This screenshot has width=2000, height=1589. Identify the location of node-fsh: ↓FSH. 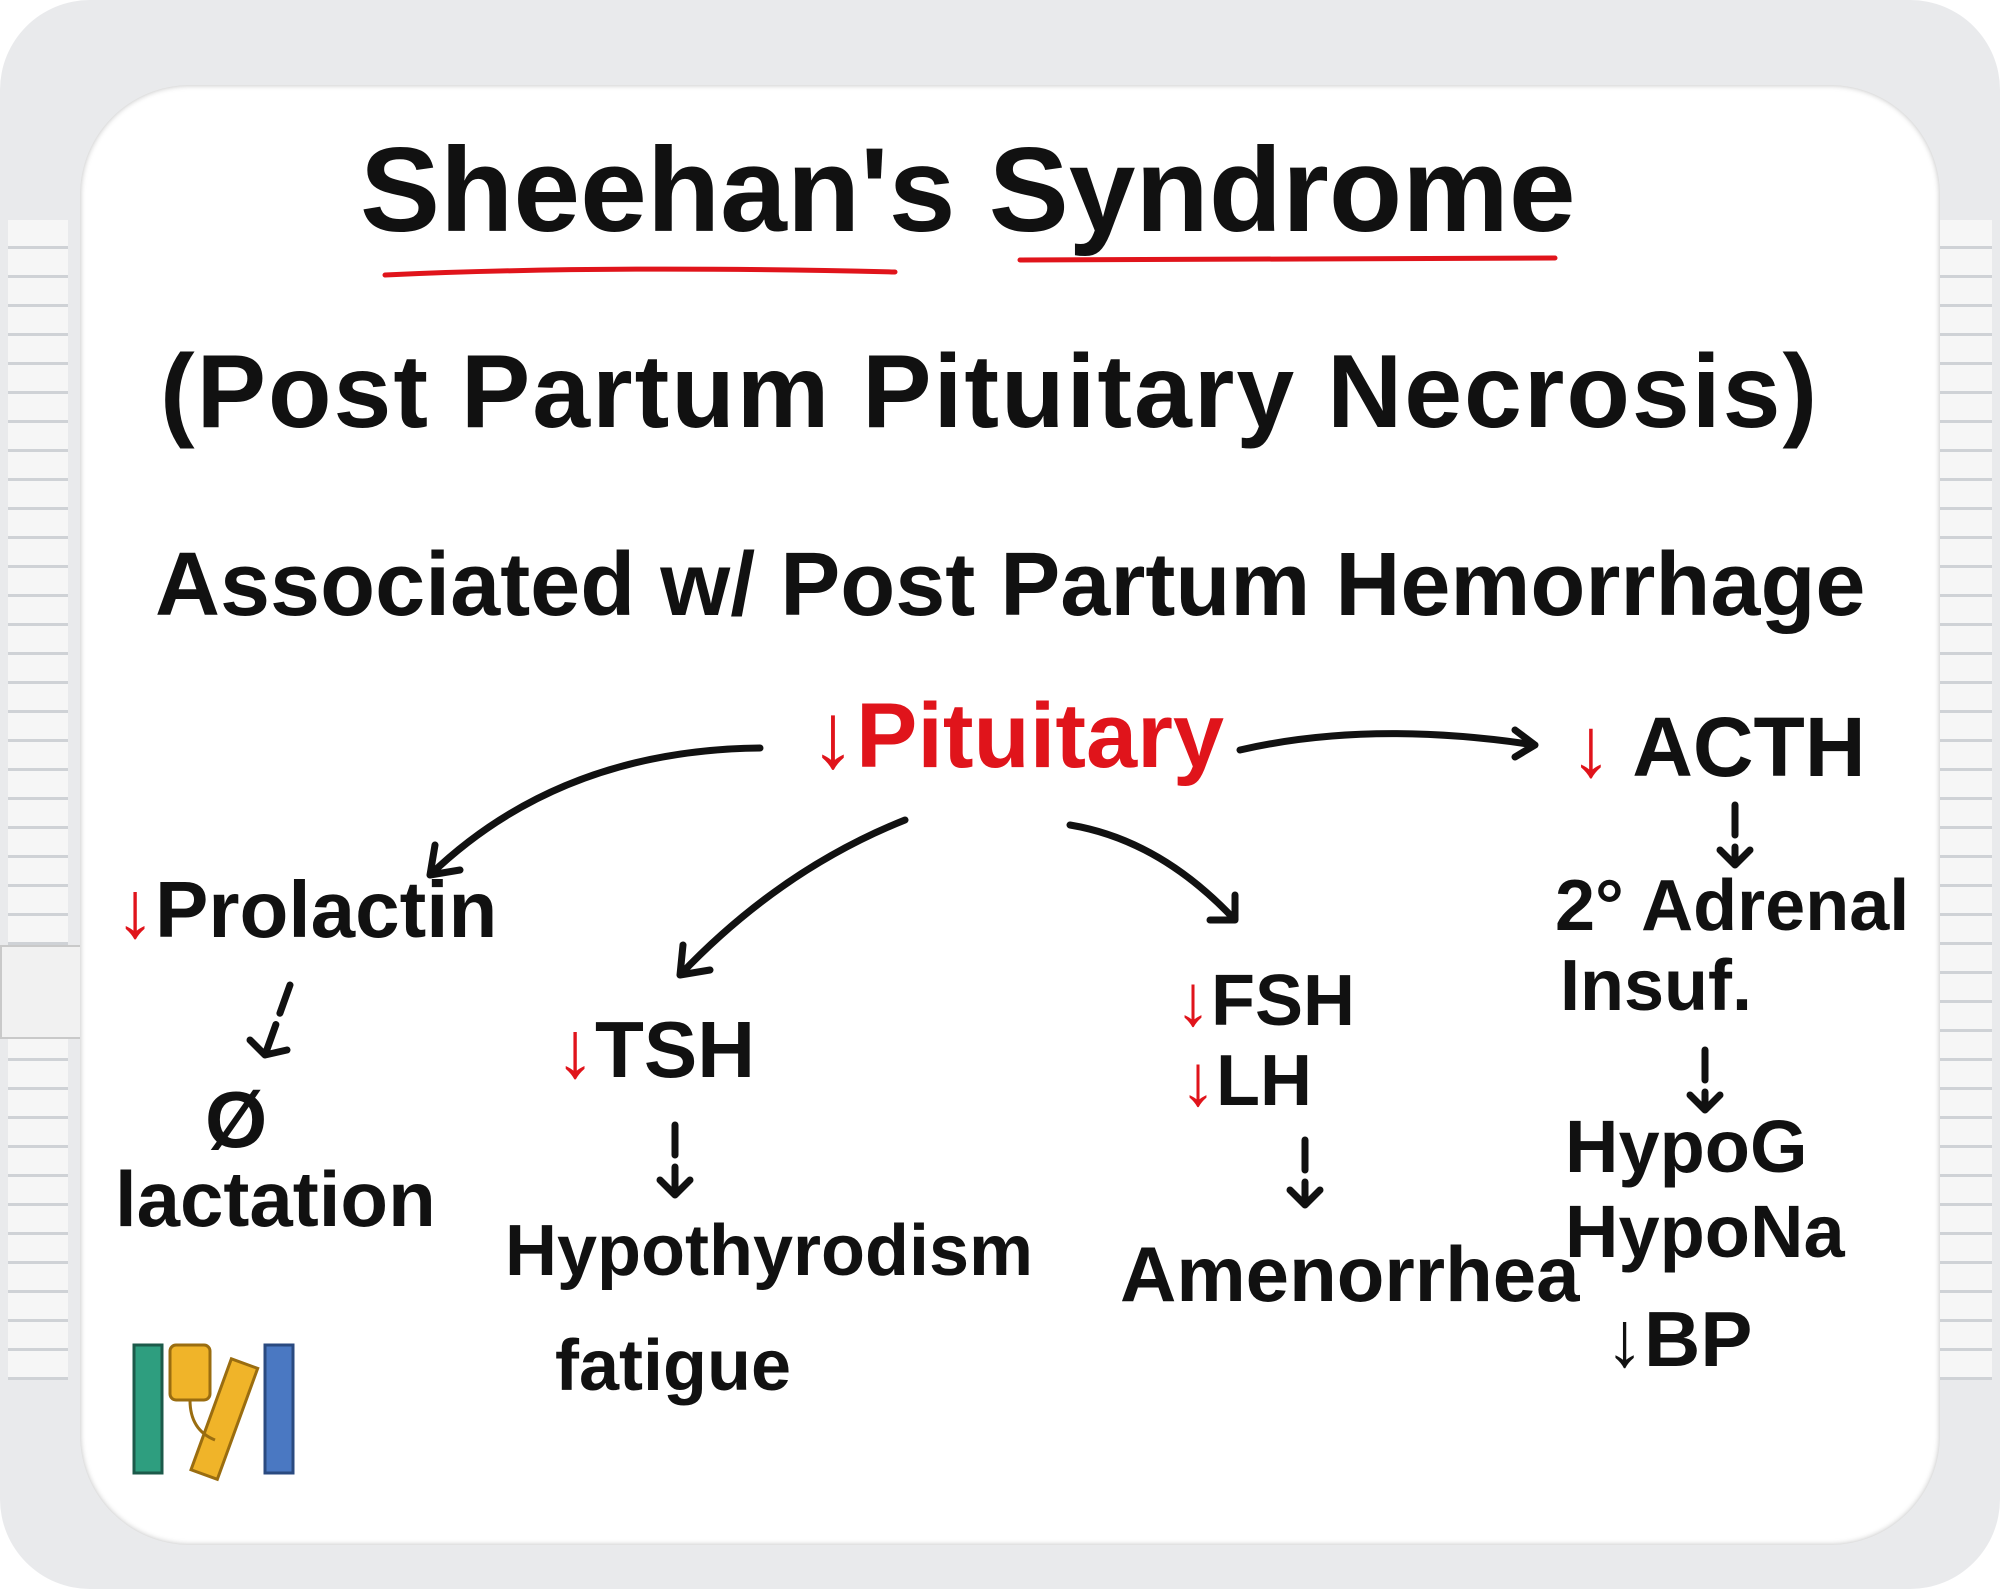
(1265, 1001).